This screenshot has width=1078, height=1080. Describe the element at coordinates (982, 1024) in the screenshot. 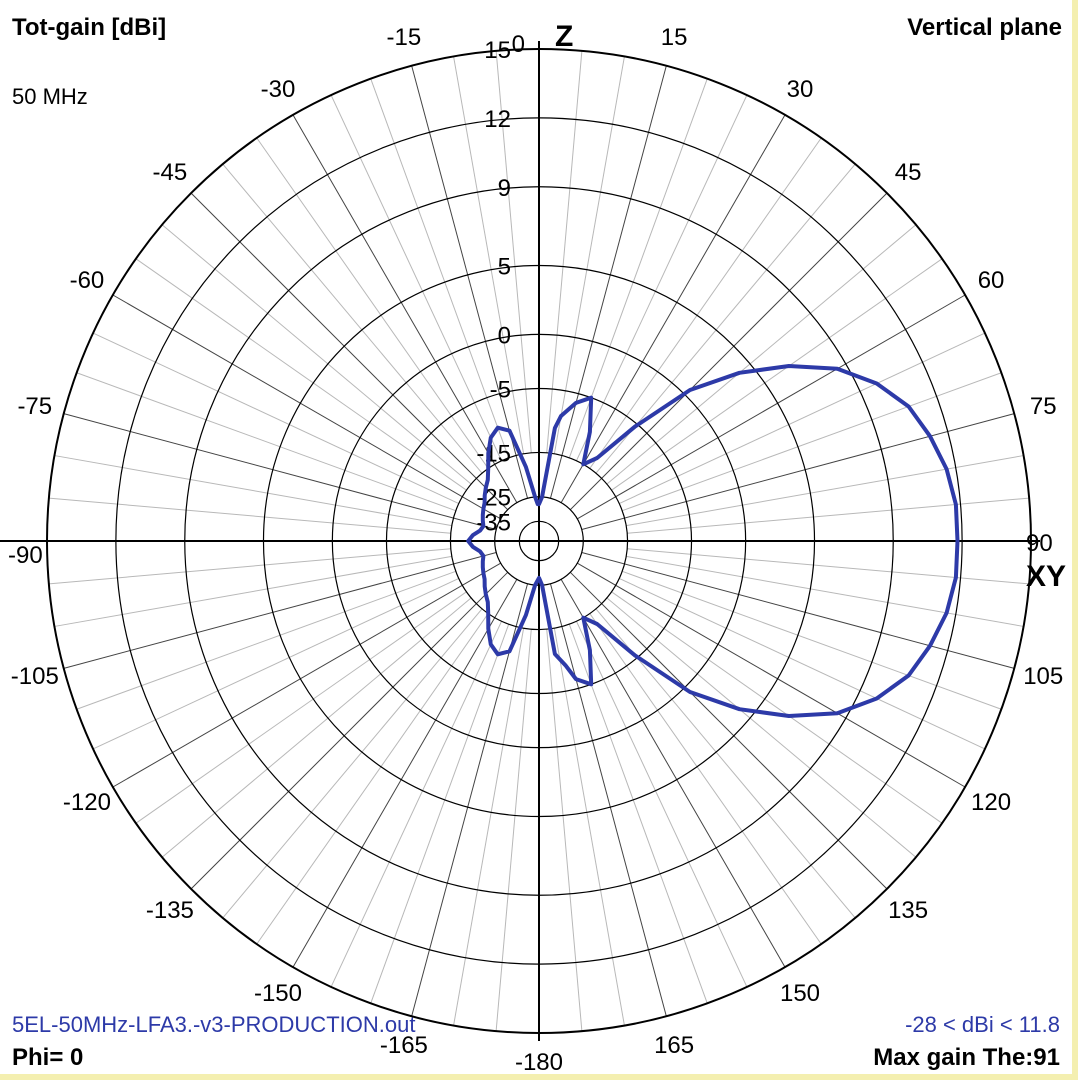

I see `gain-range-label: -28 < dBi < 11.8` at that location.